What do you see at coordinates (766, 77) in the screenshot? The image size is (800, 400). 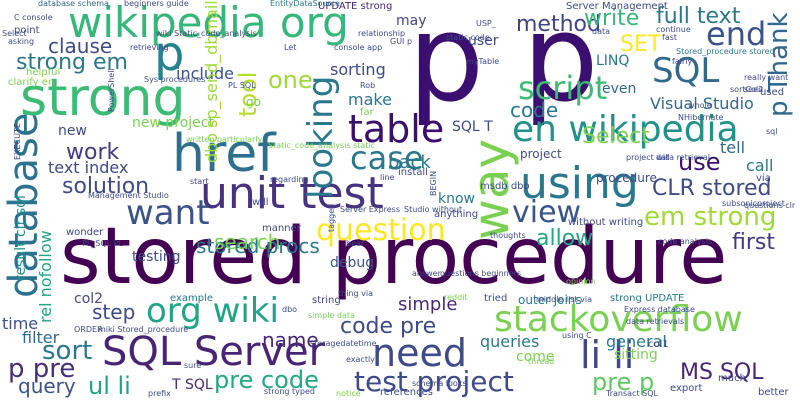 I see `cloud-word: really want` at bounding box center [766, 77].